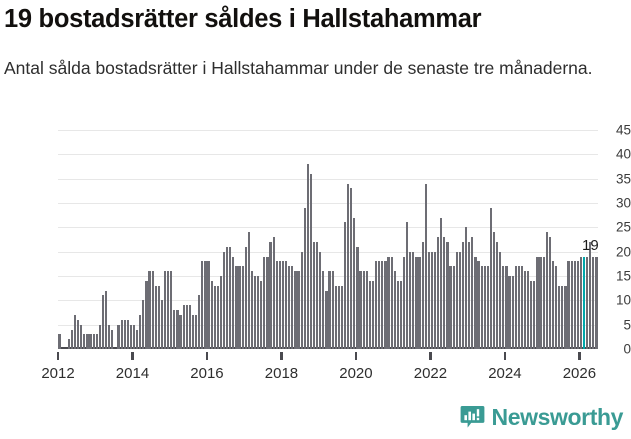  What do you see at coordinates (623, 227) in the screenshot?
I see `y-axis-tick-label: 25` at bounding box center [623, 227].